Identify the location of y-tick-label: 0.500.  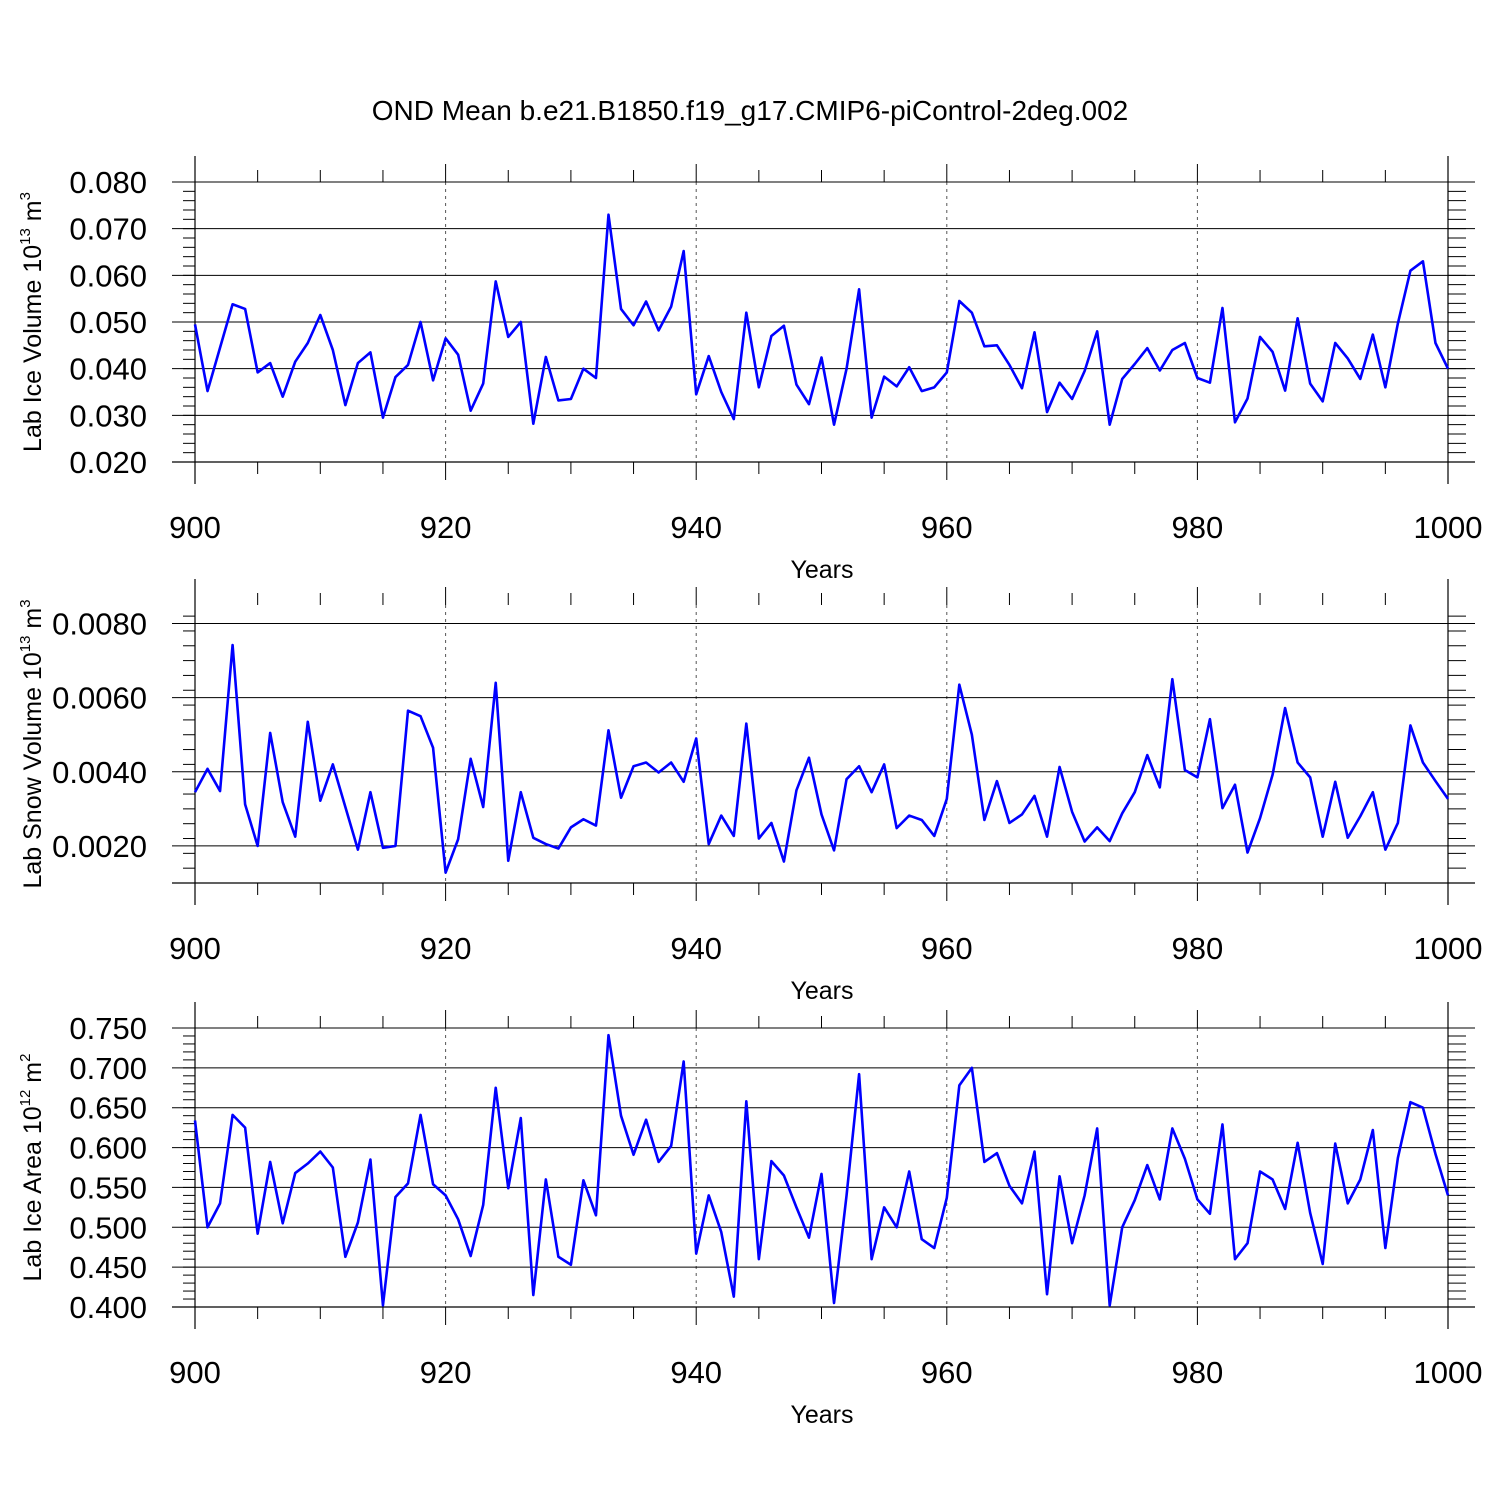
(108, 1227).